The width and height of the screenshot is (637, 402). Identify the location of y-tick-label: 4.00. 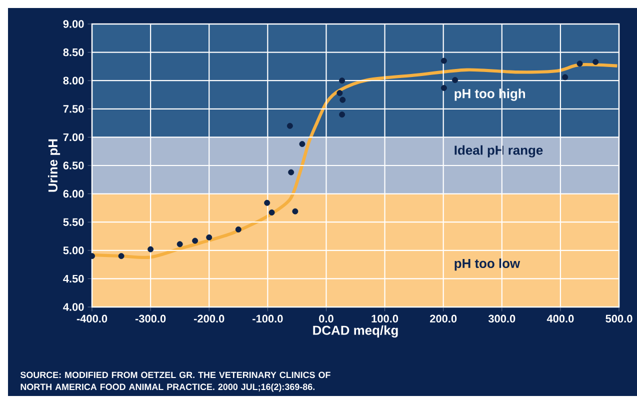
(73, 307).